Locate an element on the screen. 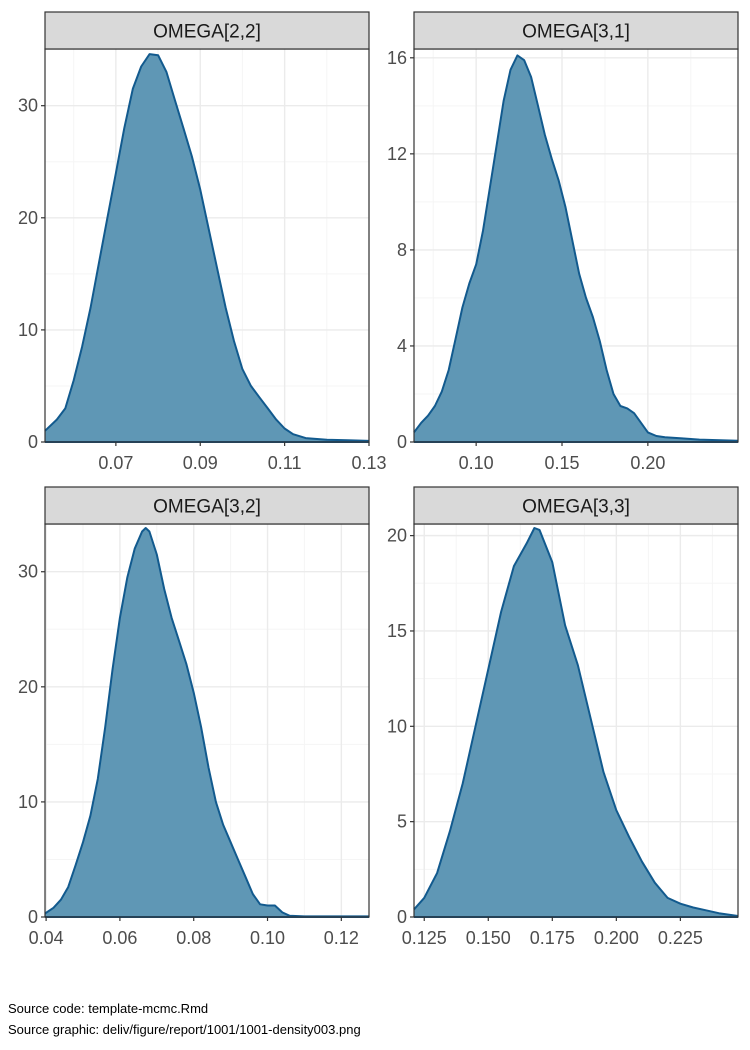 This screenshot has width=750, height=1050. x-tick-label: 0.13 is located at coordinates (368, 463).